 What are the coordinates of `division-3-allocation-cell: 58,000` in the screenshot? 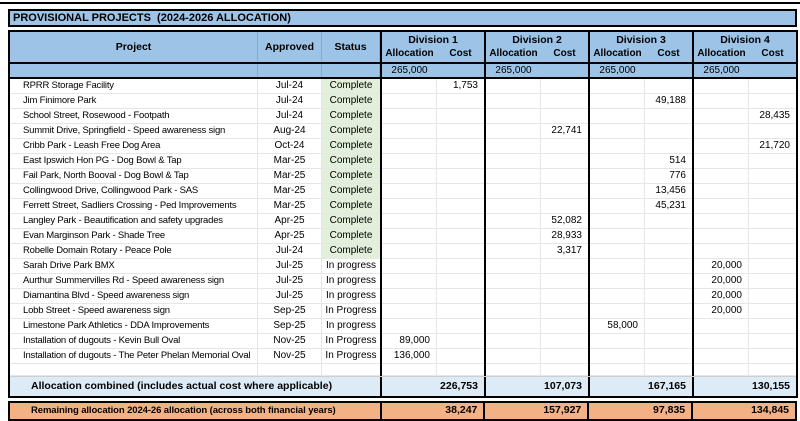 It's located at (617, 326).